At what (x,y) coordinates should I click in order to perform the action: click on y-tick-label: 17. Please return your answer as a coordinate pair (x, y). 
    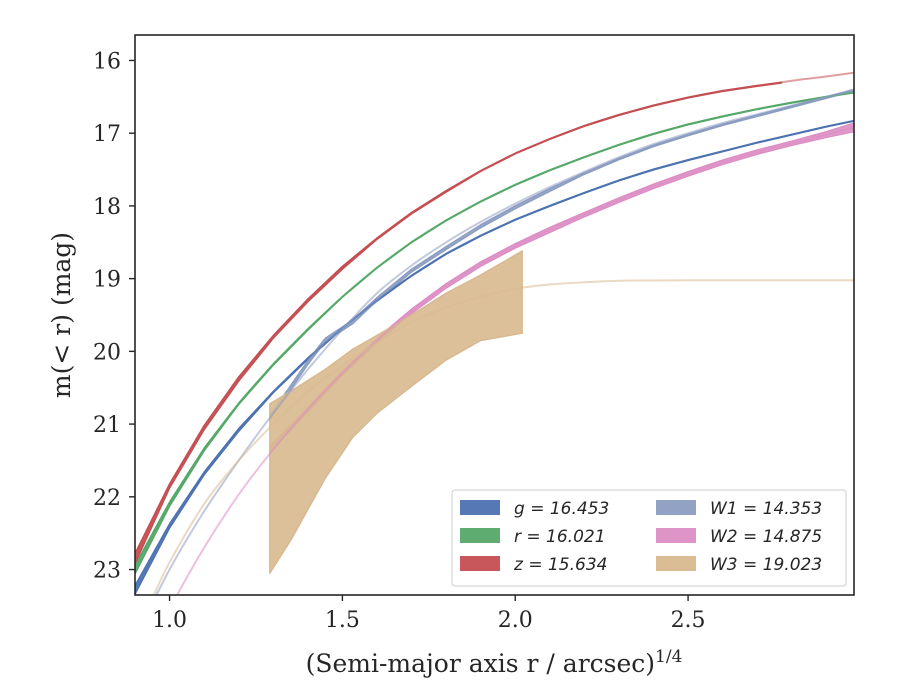
    Looking at the image, I should click on (107, 134).